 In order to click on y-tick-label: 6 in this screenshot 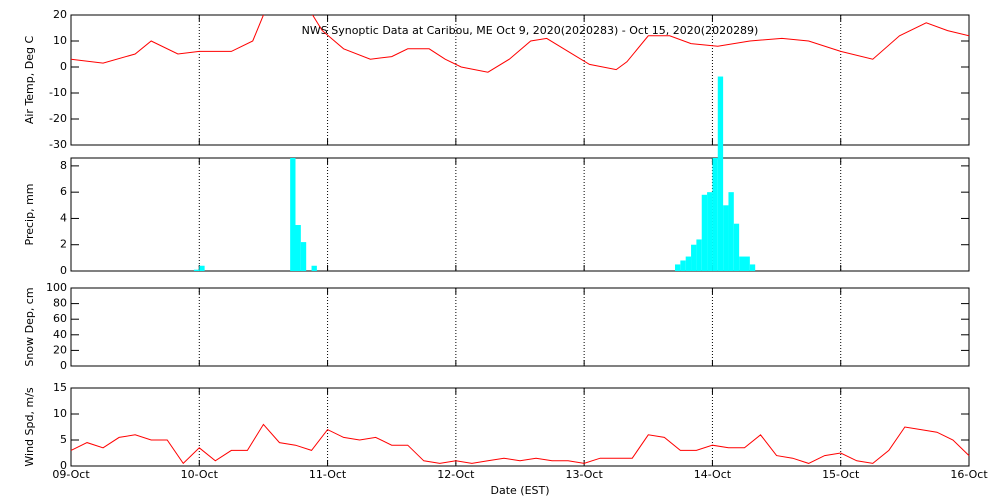, I will do `click(63, 191)`.